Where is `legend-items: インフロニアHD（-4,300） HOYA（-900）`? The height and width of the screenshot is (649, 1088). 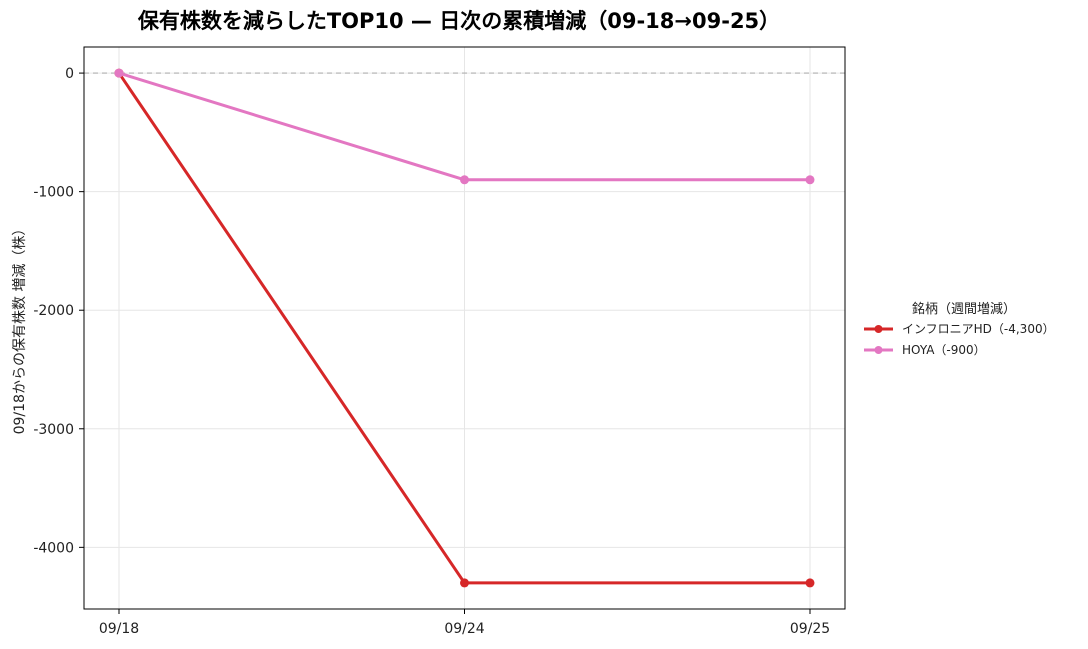
legend-items: インフロニアHD（-4,300） HOYA（-900） is located at coordinates (959, 339).